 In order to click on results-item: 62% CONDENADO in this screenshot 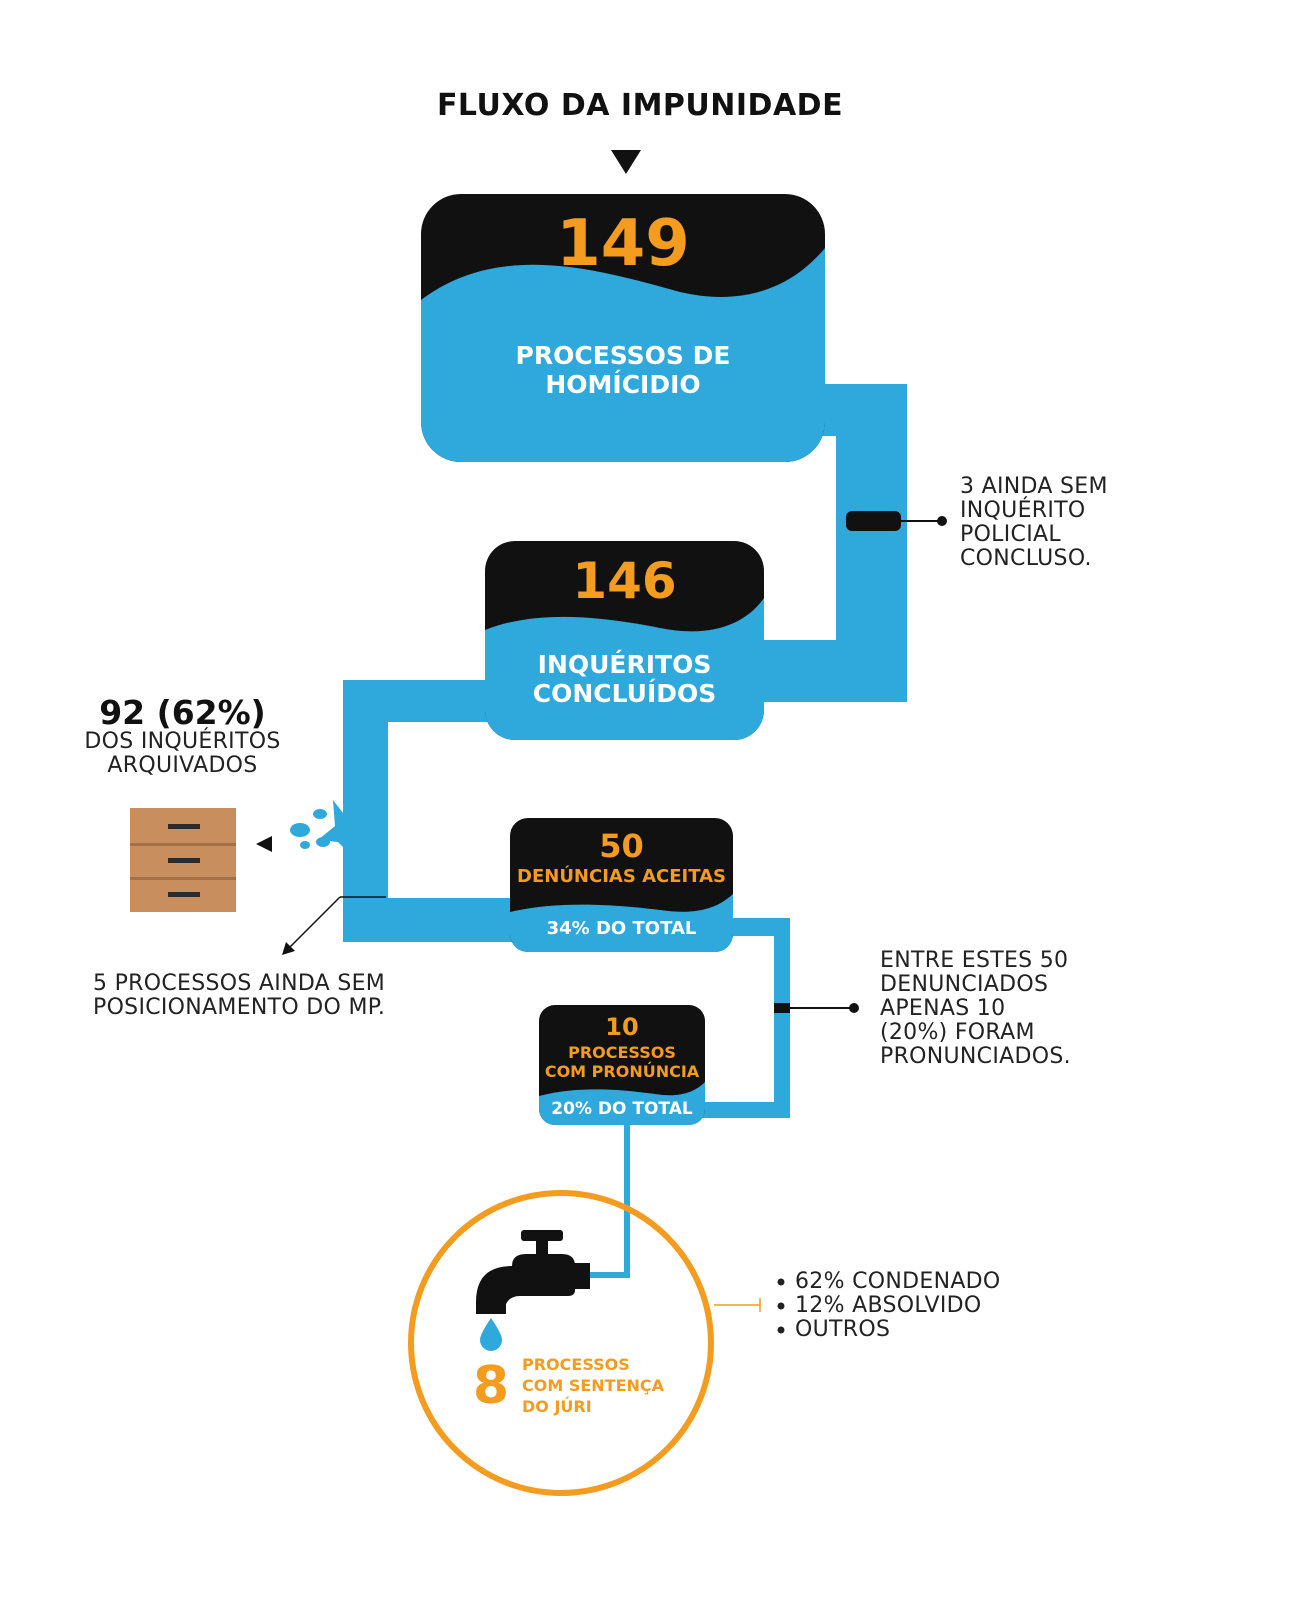, I will do `click(898, 1281)`.